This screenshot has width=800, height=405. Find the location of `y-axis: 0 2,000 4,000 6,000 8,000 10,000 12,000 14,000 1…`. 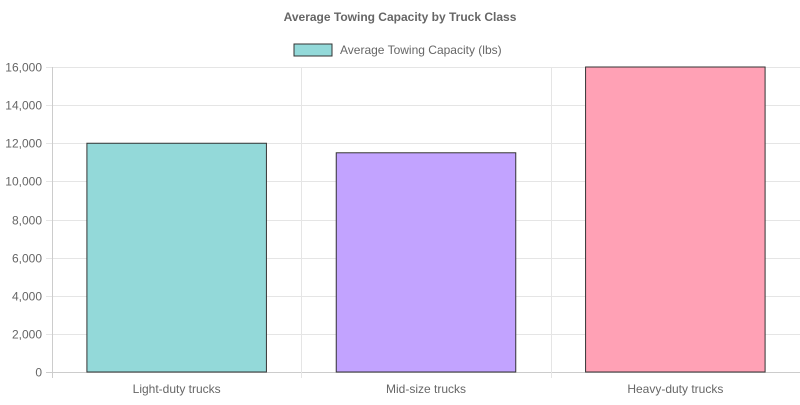

y-axis: 0 2,000 4,000 6,000 8,000 10,000 12,000 14,000 1… is located at coordinates (23, 220).